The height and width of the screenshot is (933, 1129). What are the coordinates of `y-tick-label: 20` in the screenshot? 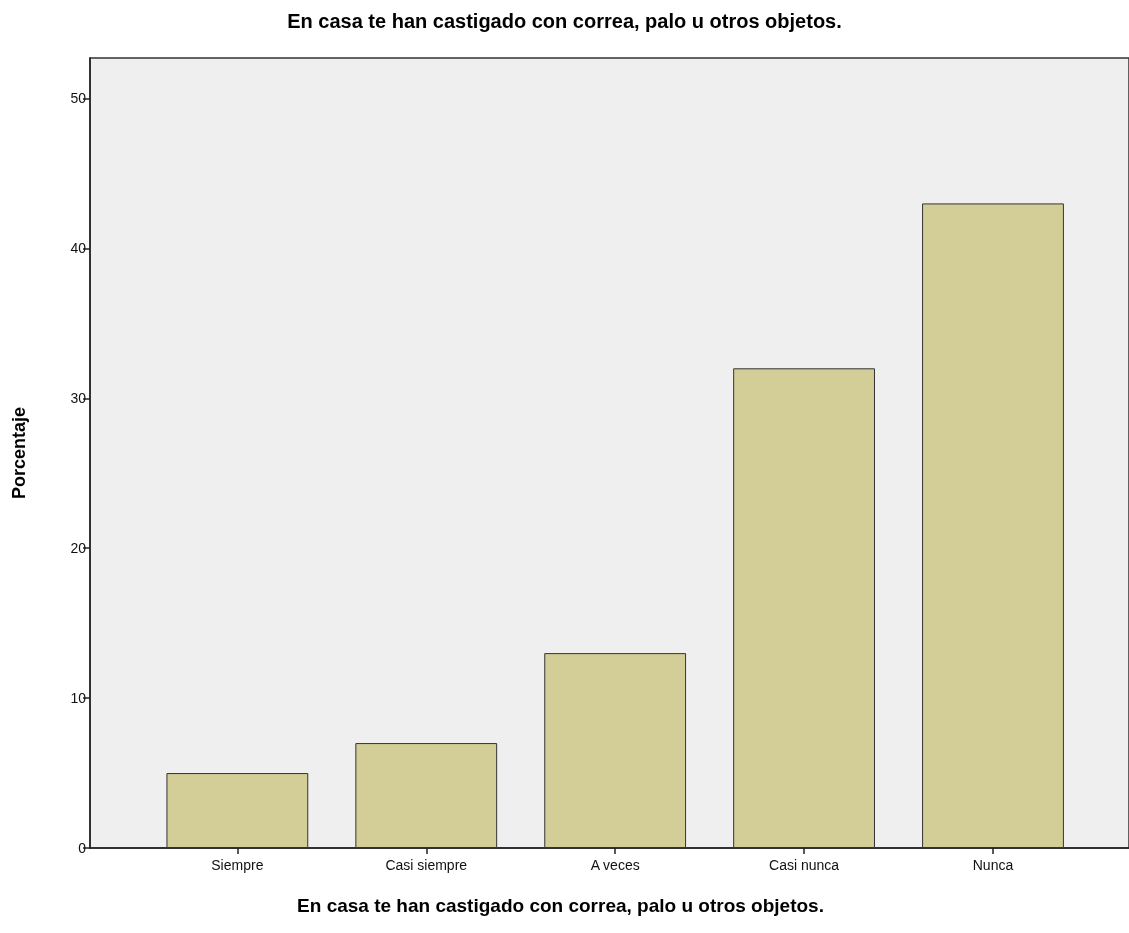 It's located at (78, 548).